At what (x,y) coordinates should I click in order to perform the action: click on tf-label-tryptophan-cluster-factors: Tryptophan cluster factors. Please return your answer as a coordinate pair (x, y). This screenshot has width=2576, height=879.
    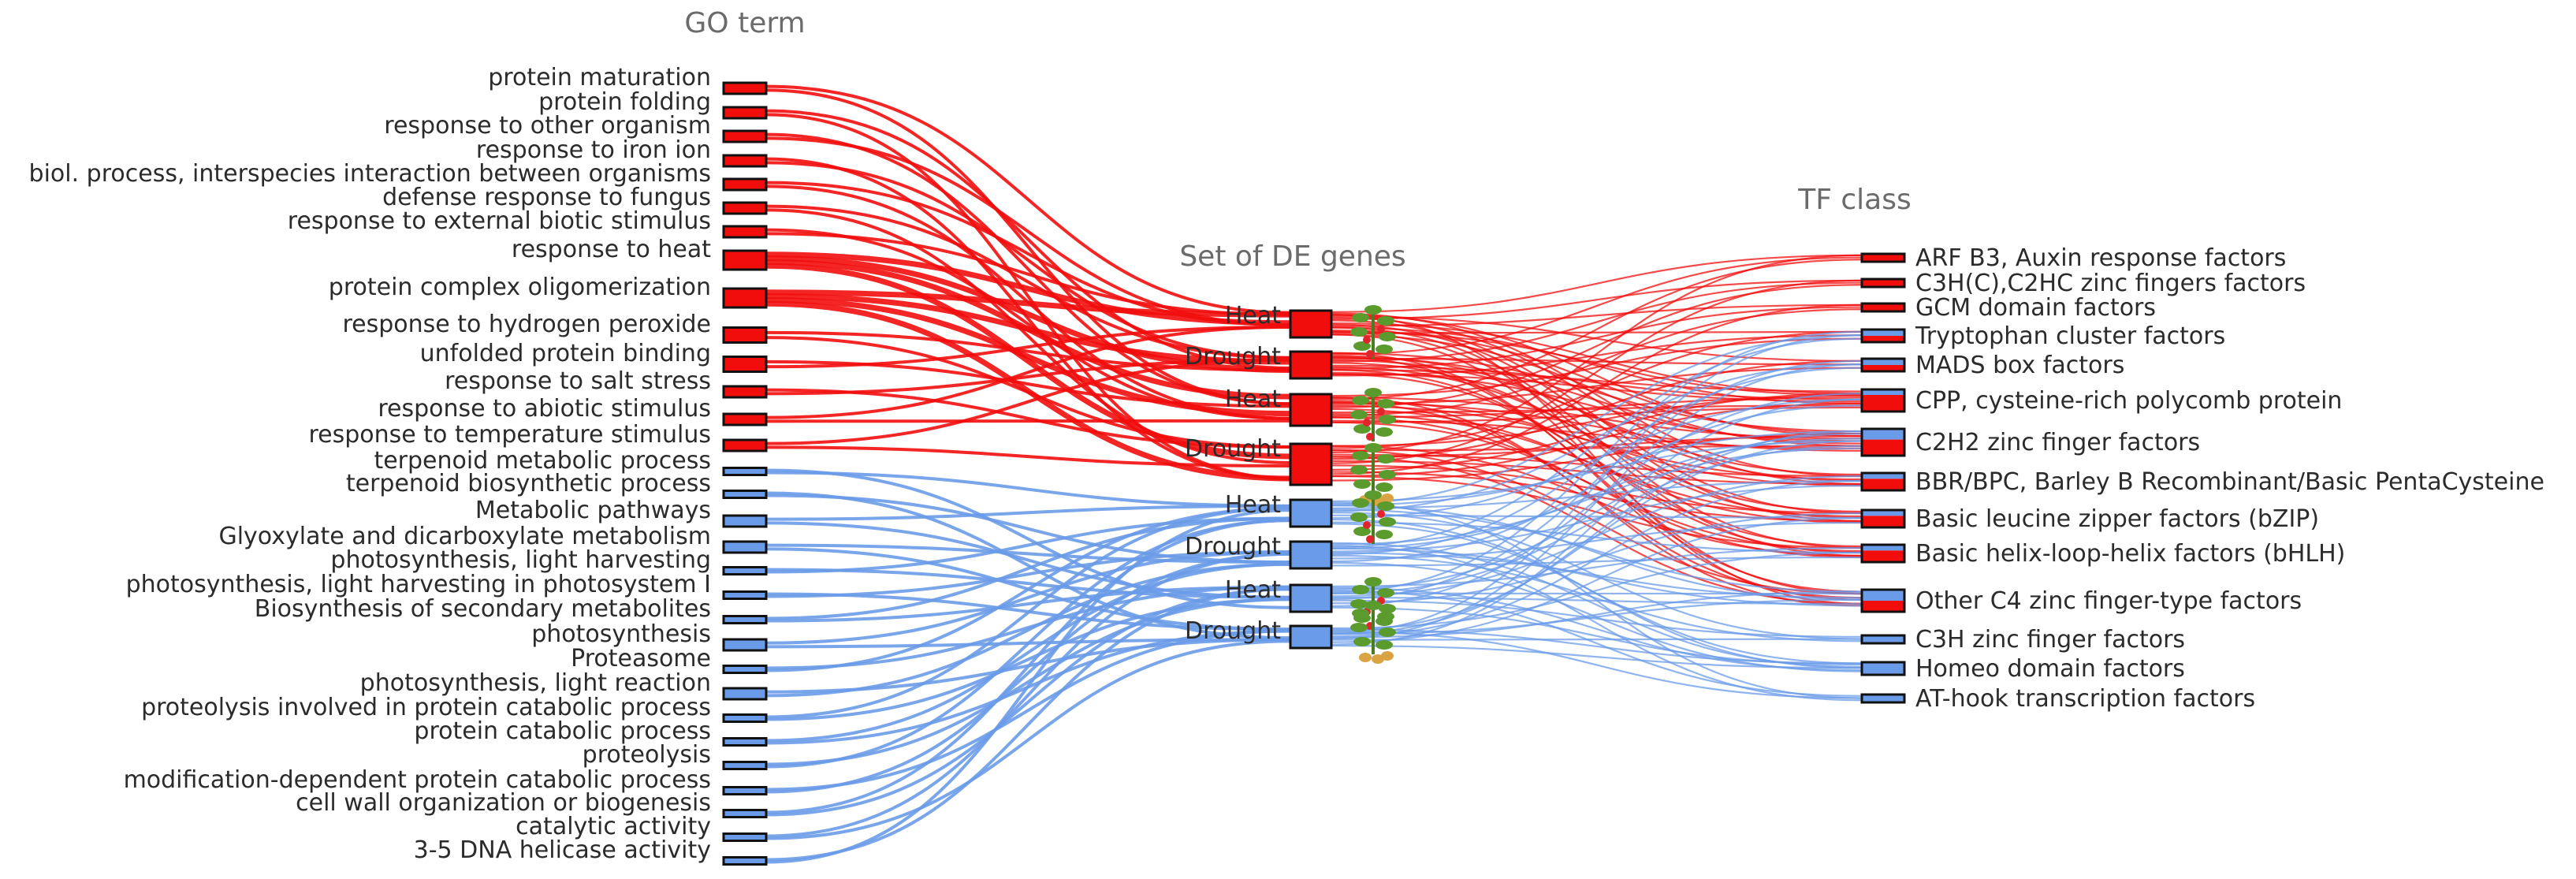
    Looking at the image, I should click on (2070, 336).